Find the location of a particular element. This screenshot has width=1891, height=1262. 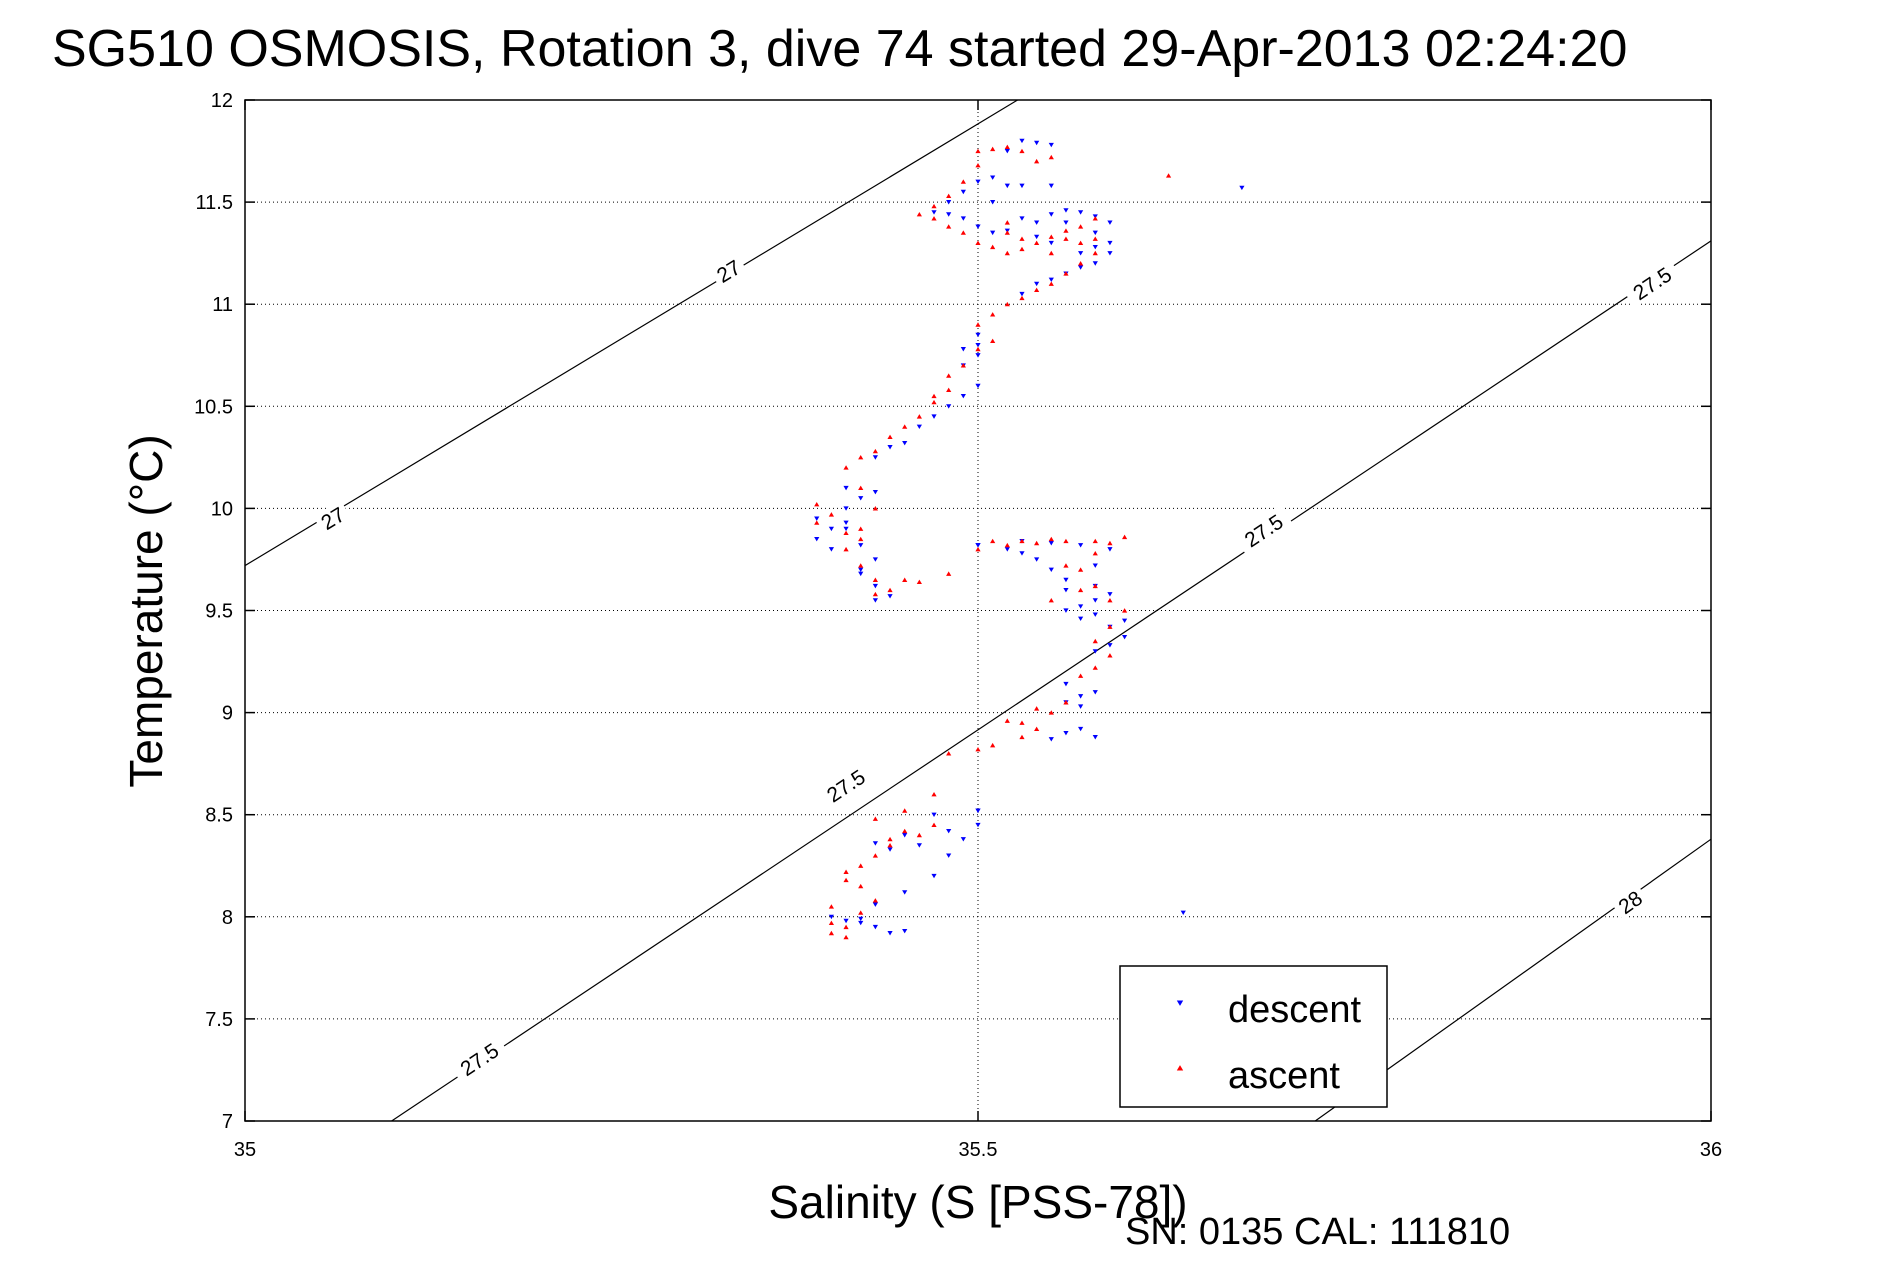

y-tick-label: 10 is located at coordinates (222, 509).